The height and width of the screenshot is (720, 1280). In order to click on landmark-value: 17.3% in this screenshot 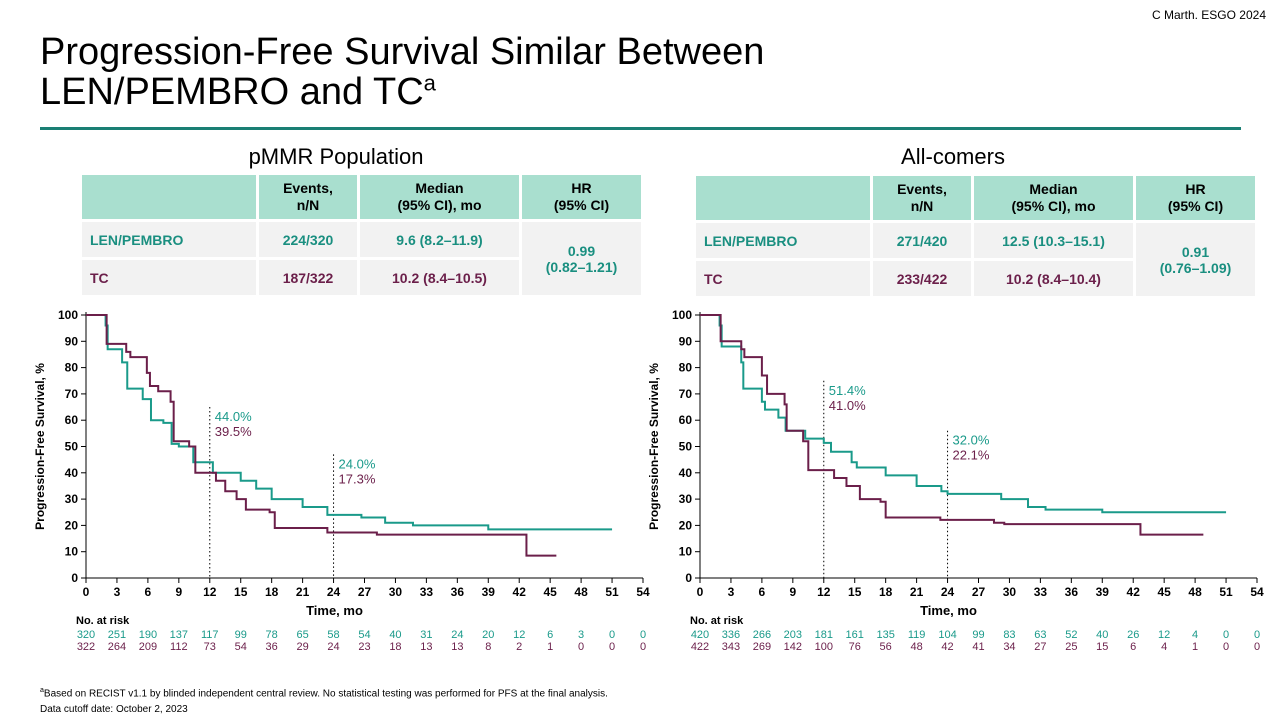, I will do `click(357, 478)`.